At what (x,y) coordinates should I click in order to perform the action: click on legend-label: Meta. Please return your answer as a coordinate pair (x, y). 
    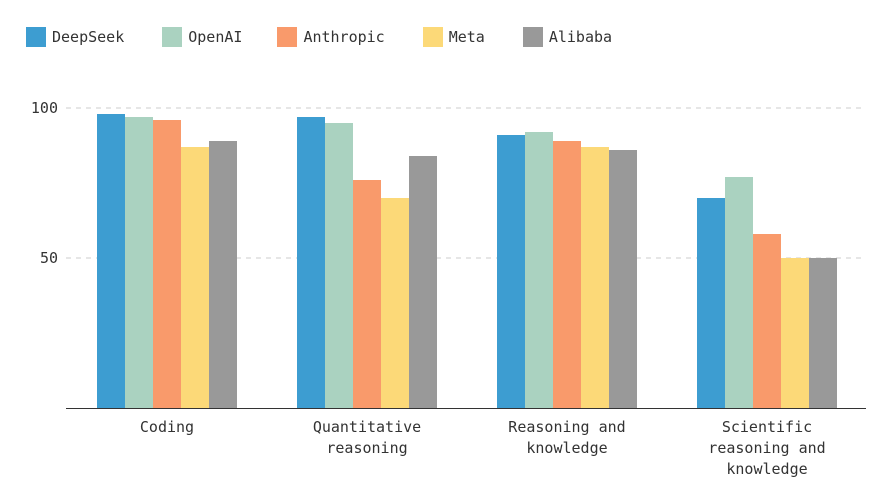
    Looking at the image, I should click on (466, 37).